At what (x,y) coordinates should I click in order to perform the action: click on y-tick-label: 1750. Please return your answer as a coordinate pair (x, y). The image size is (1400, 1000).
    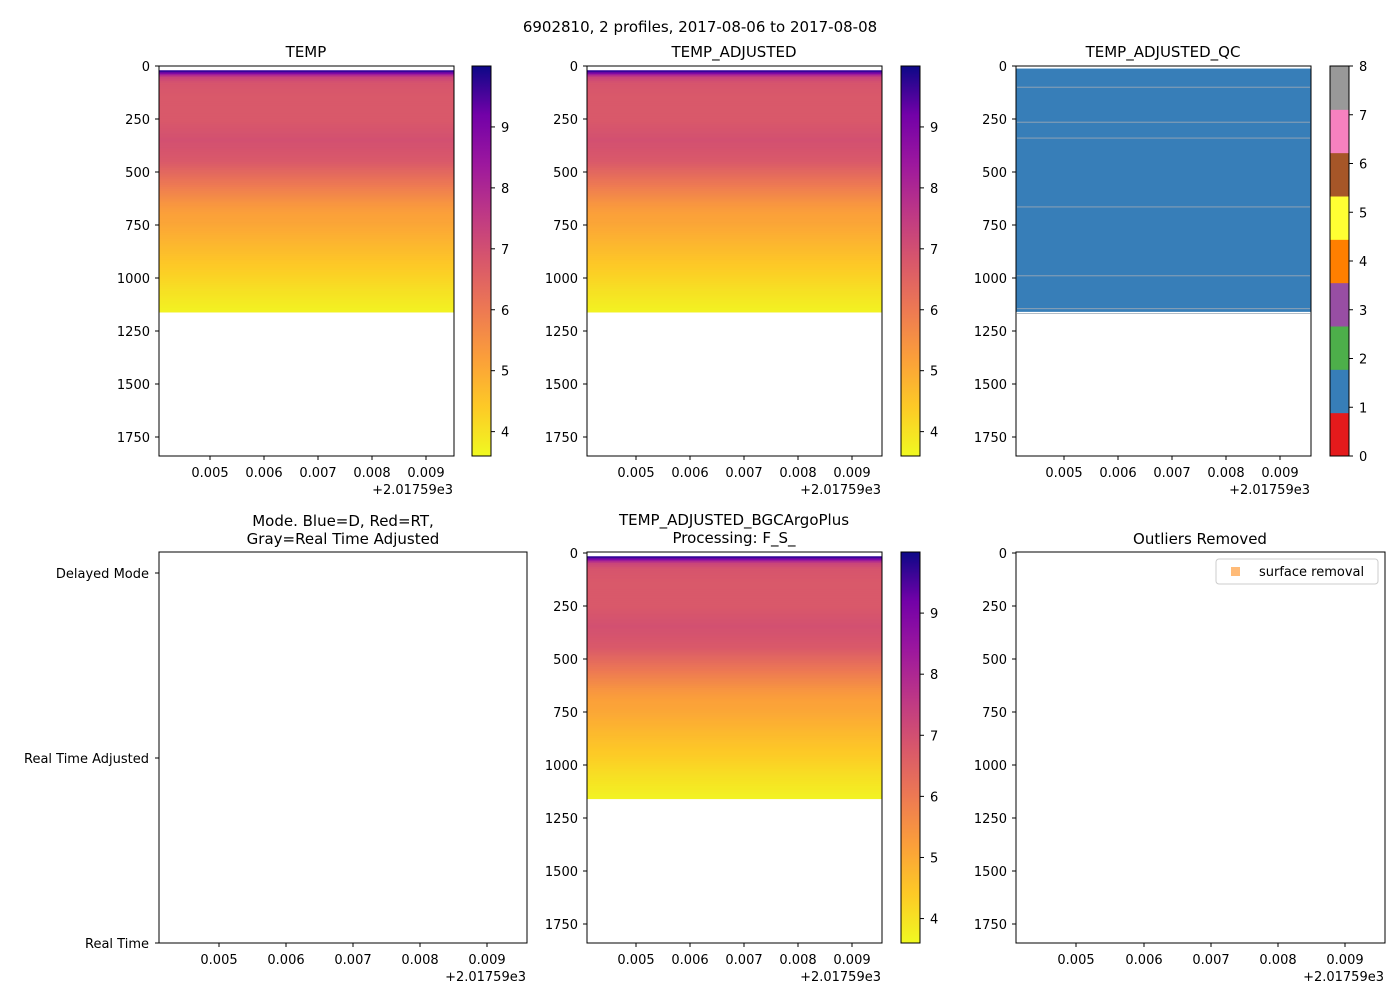
    Looking at the image, I should click on (561, 438).